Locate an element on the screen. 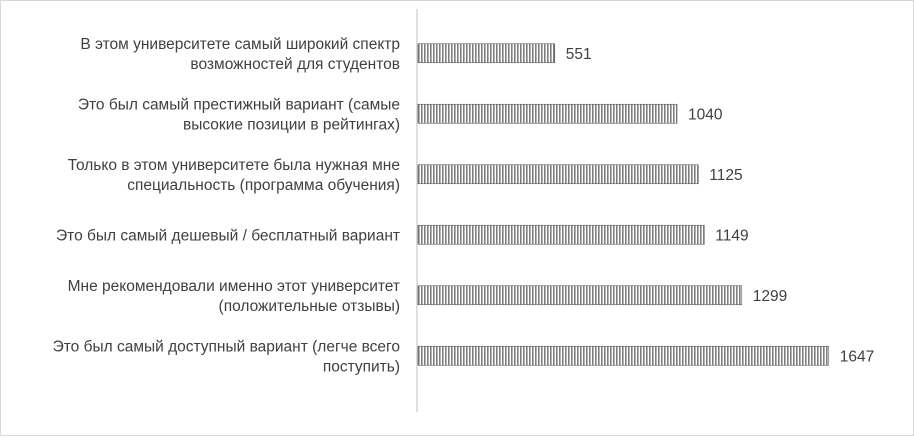 The image size is (914, 440). data-label-5: 1647 is located at coordinates (857, 356).